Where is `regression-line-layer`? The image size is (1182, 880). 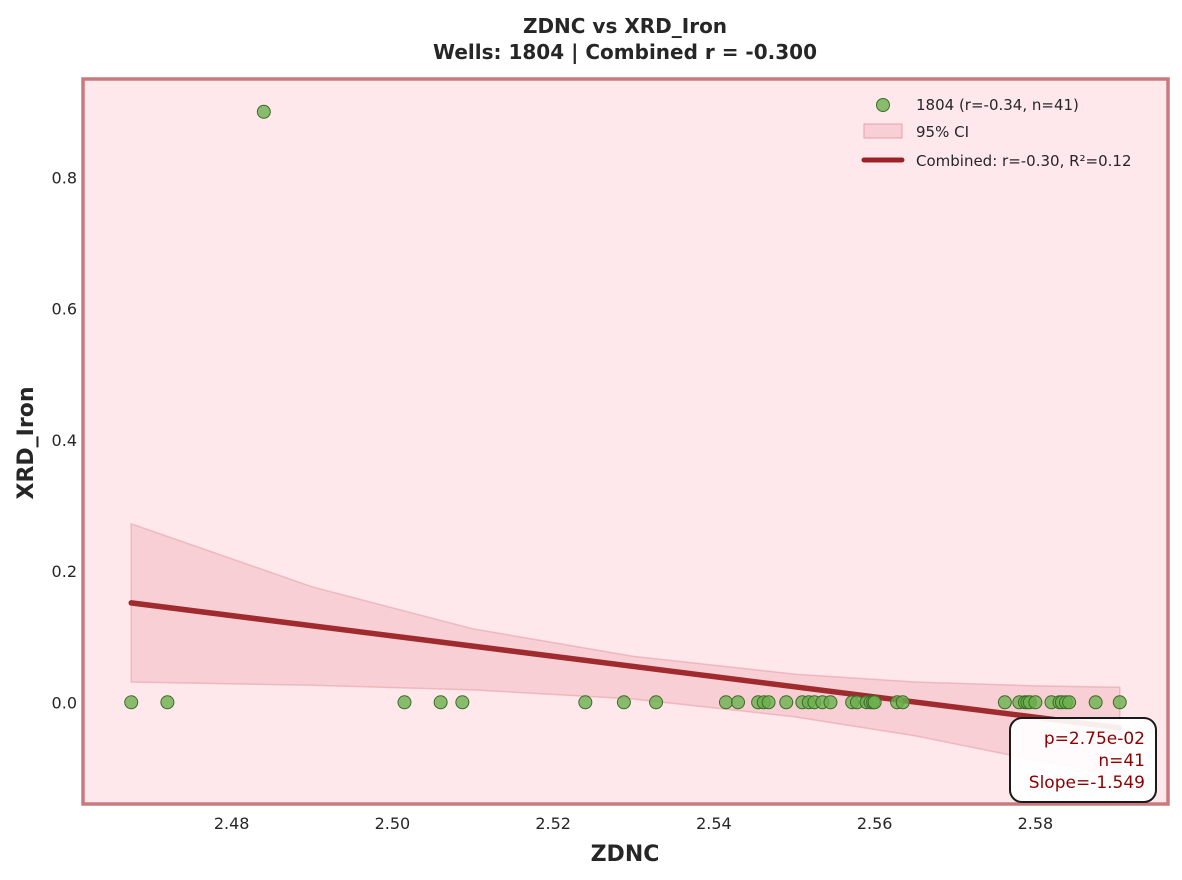 regression-line-layer is located at coordinates (625, 665).